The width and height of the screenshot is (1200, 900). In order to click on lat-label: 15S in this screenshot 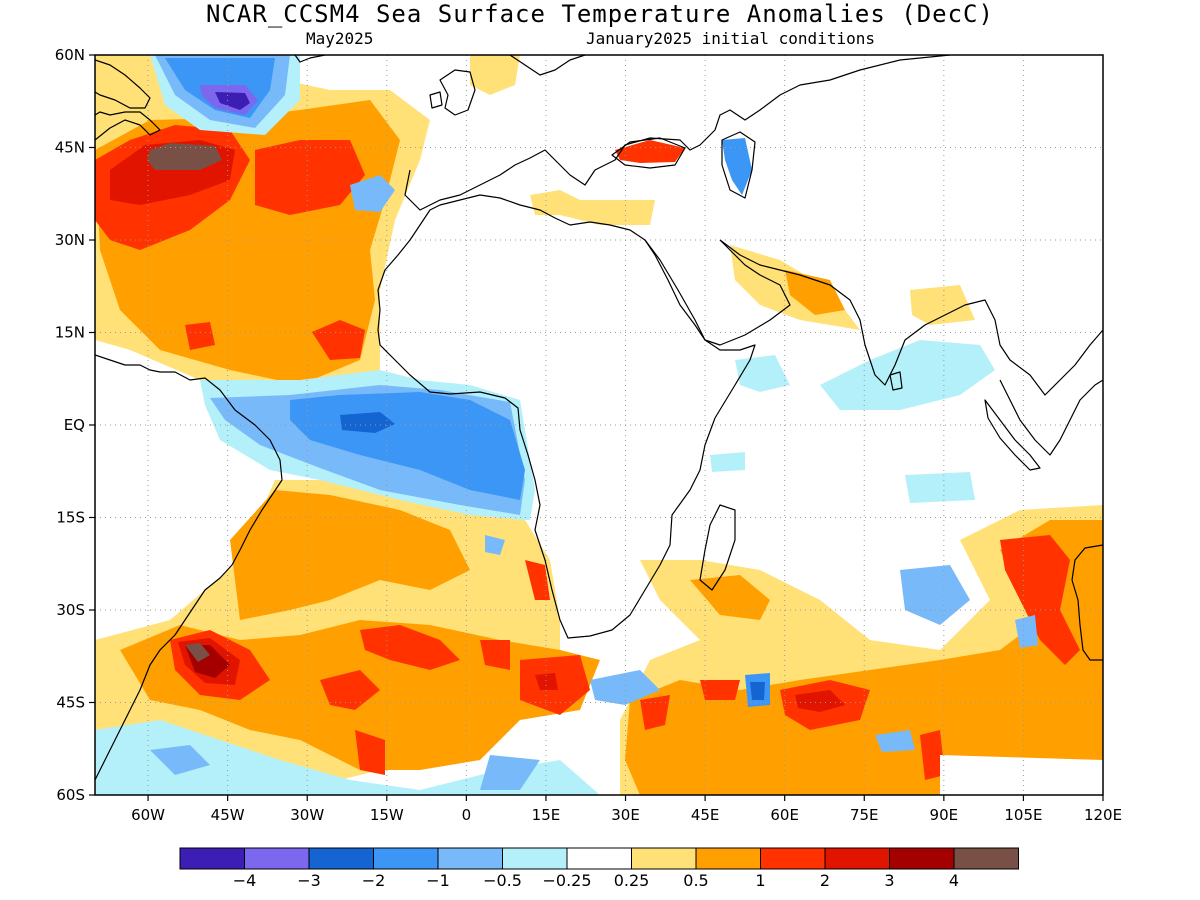, I will do `click(70, 518)`.